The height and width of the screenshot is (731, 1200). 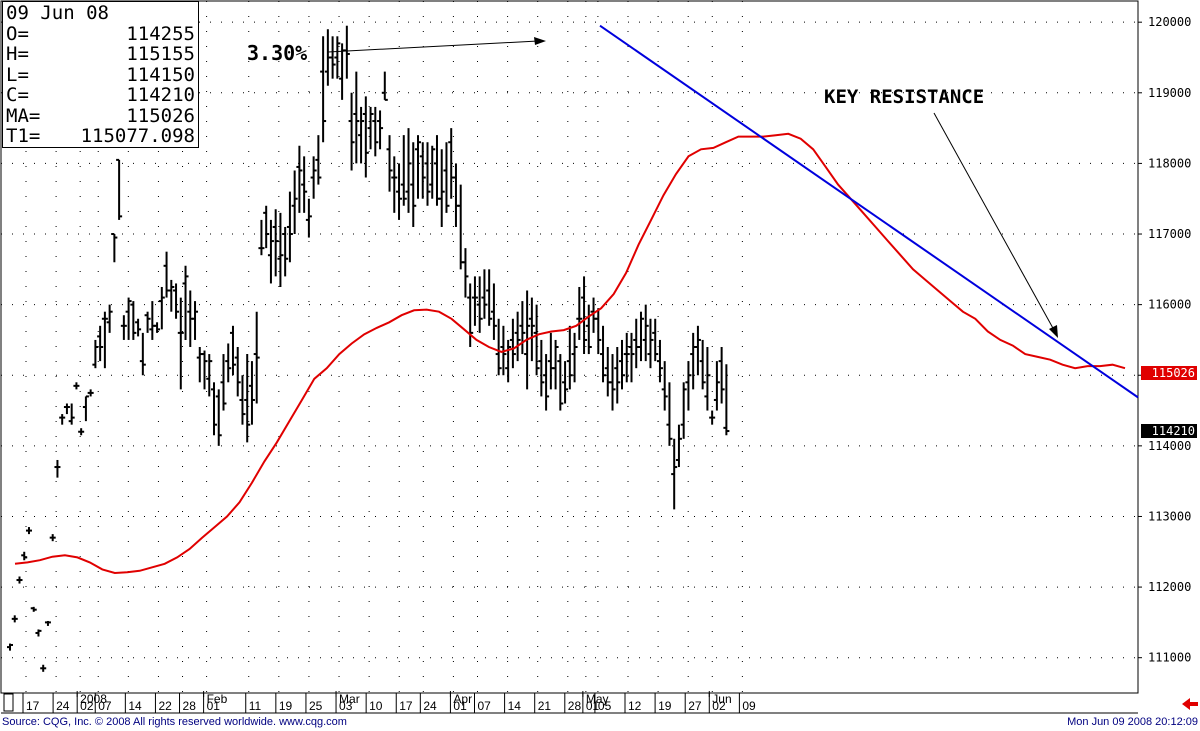 What do you see at coordinates (160, 115) in the screenshot?
I see `info-ma-value: 115026` at bounding box center [160, 115].